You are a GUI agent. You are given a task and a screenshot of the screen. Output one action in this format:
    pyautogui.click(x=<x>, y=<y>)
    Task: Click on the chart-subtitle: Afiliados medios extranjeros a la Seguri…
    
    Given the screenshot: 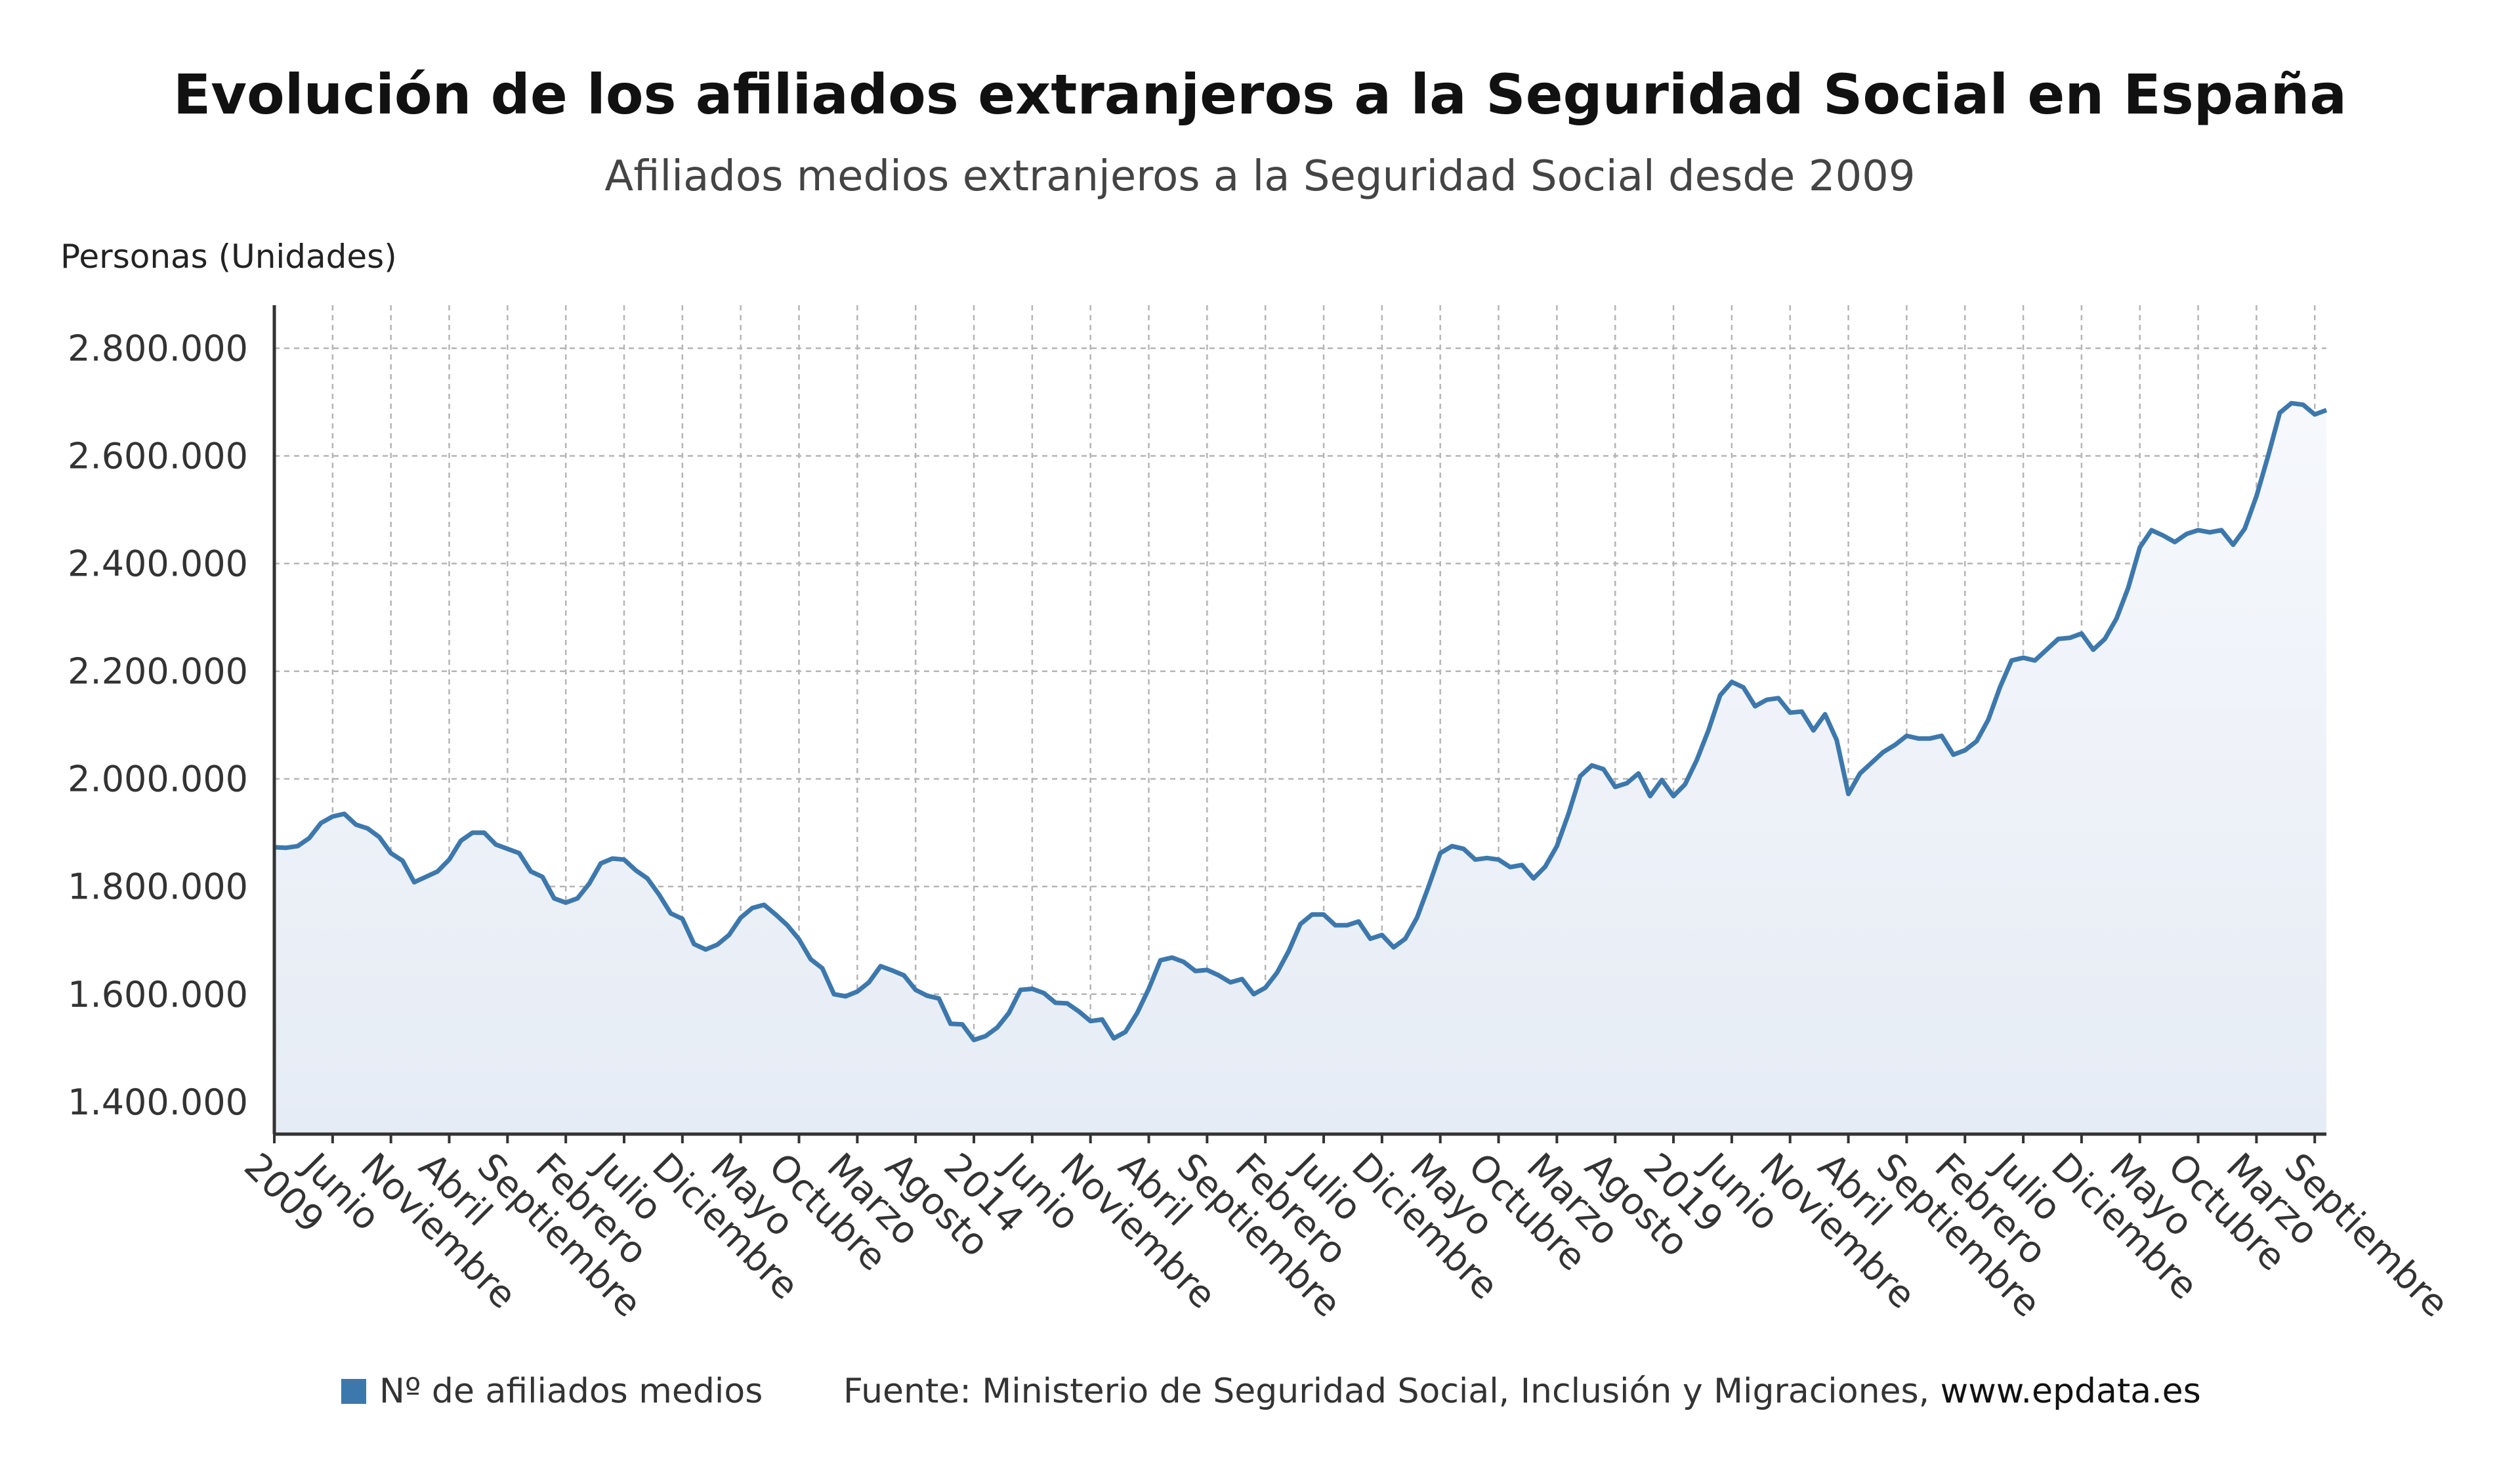 What is the action you would take?
    pyautogui.click(x=1260, y=177)
    